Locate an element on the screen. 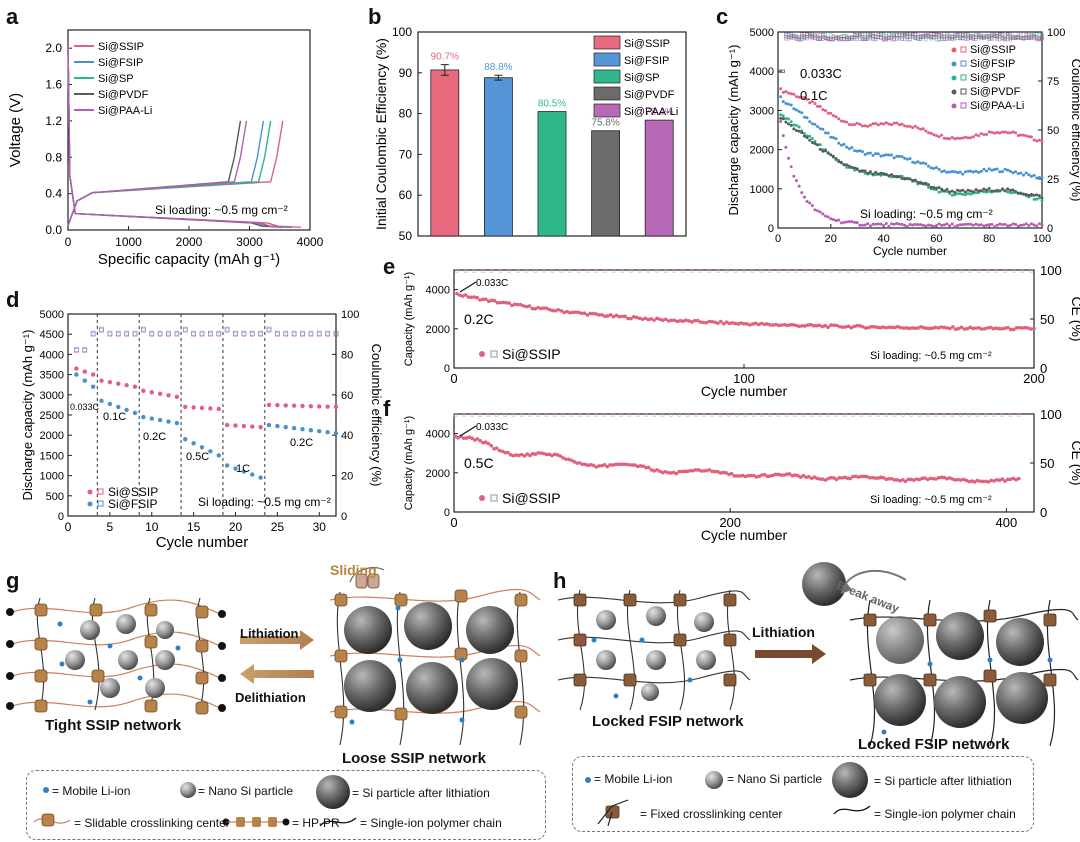 Image resolution: width=1080 pixels, height=842 pixels. d-ytick-label: 1000 is located at coordinates (52, 477).